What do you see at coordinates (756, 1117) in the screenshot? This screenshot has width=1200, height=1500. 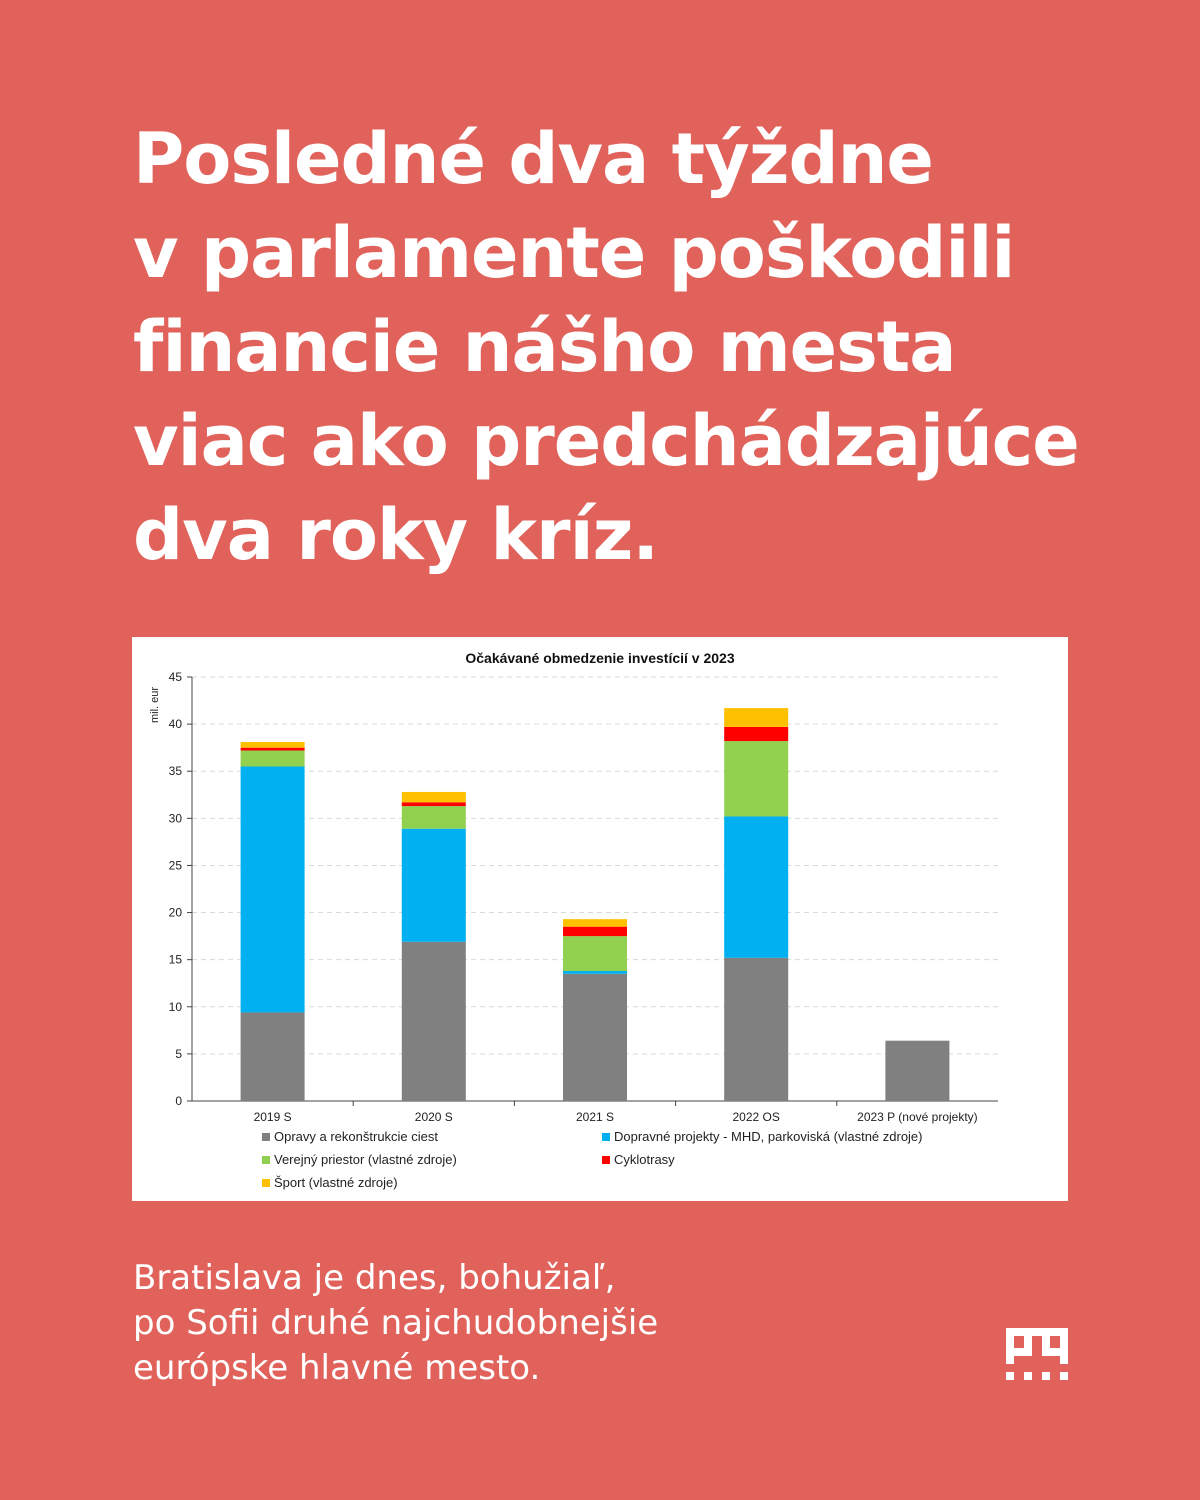 I see `x-tick-label: 2022 OS` at bounding box center [756, 1117].